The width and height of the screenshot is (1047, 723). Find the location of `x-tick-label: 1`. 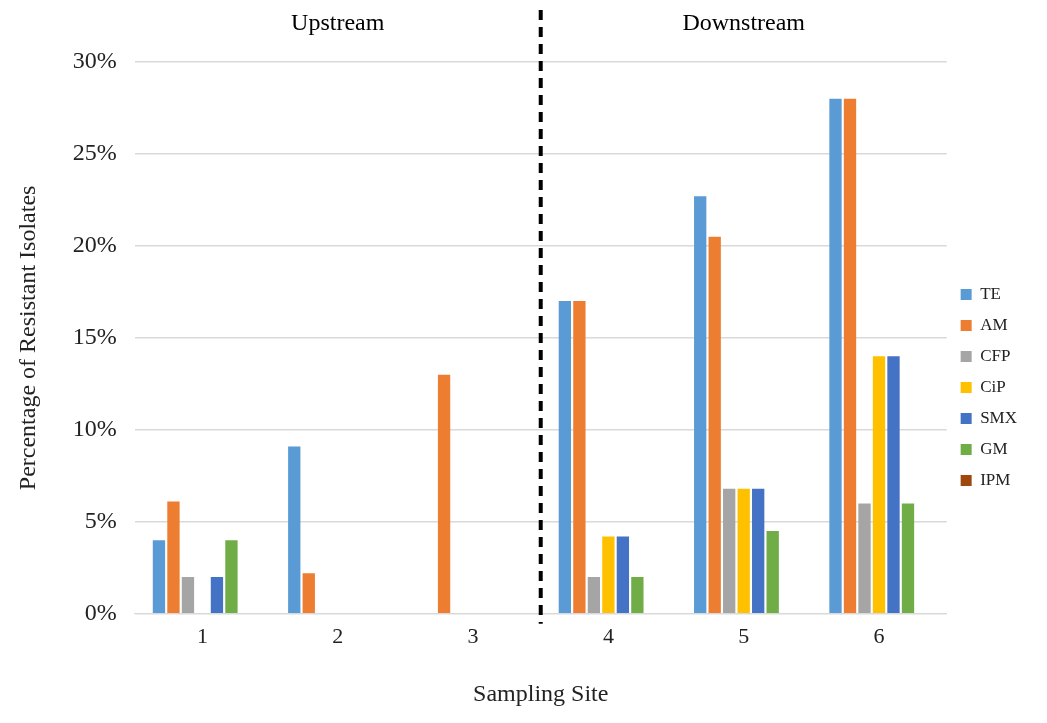

x-tick-label: 1 is located at coordinates (202, 635).